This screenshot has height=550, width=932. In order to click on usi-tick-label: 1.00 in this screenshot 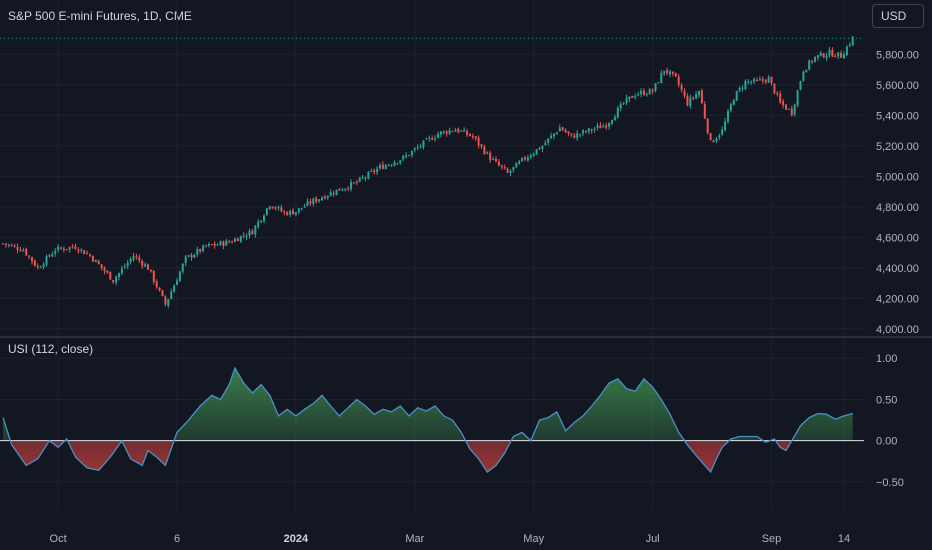, I will do `click(886, 359)`.